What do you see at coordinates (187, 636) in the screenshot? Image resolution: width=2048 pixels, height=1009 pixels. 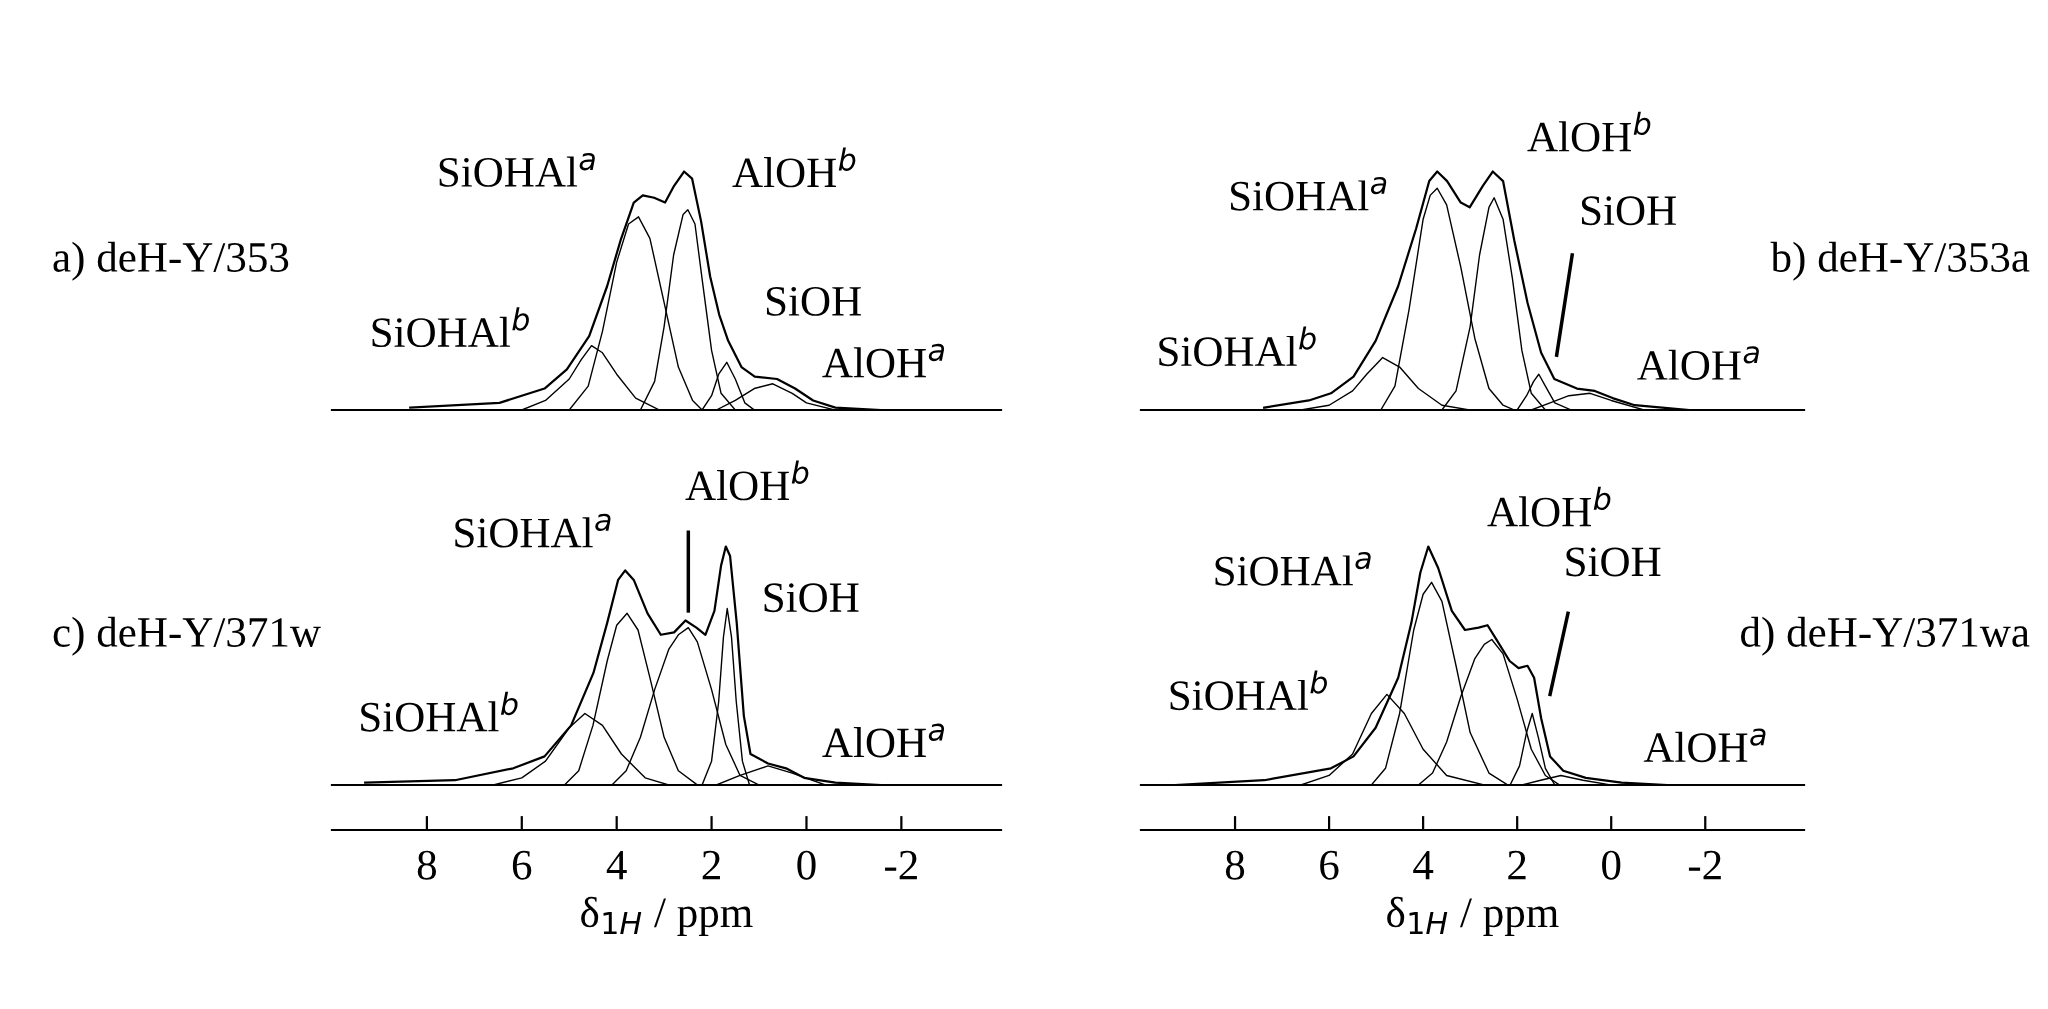 I see `text: c) deH-Y/371w` at bounding box center [187, 636].